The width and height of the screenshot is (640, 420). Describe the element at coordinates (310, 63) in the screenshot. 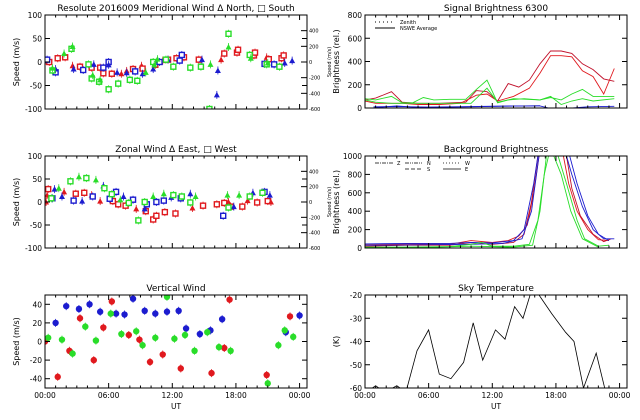

I see `y2-tick-label: 0` at that location.